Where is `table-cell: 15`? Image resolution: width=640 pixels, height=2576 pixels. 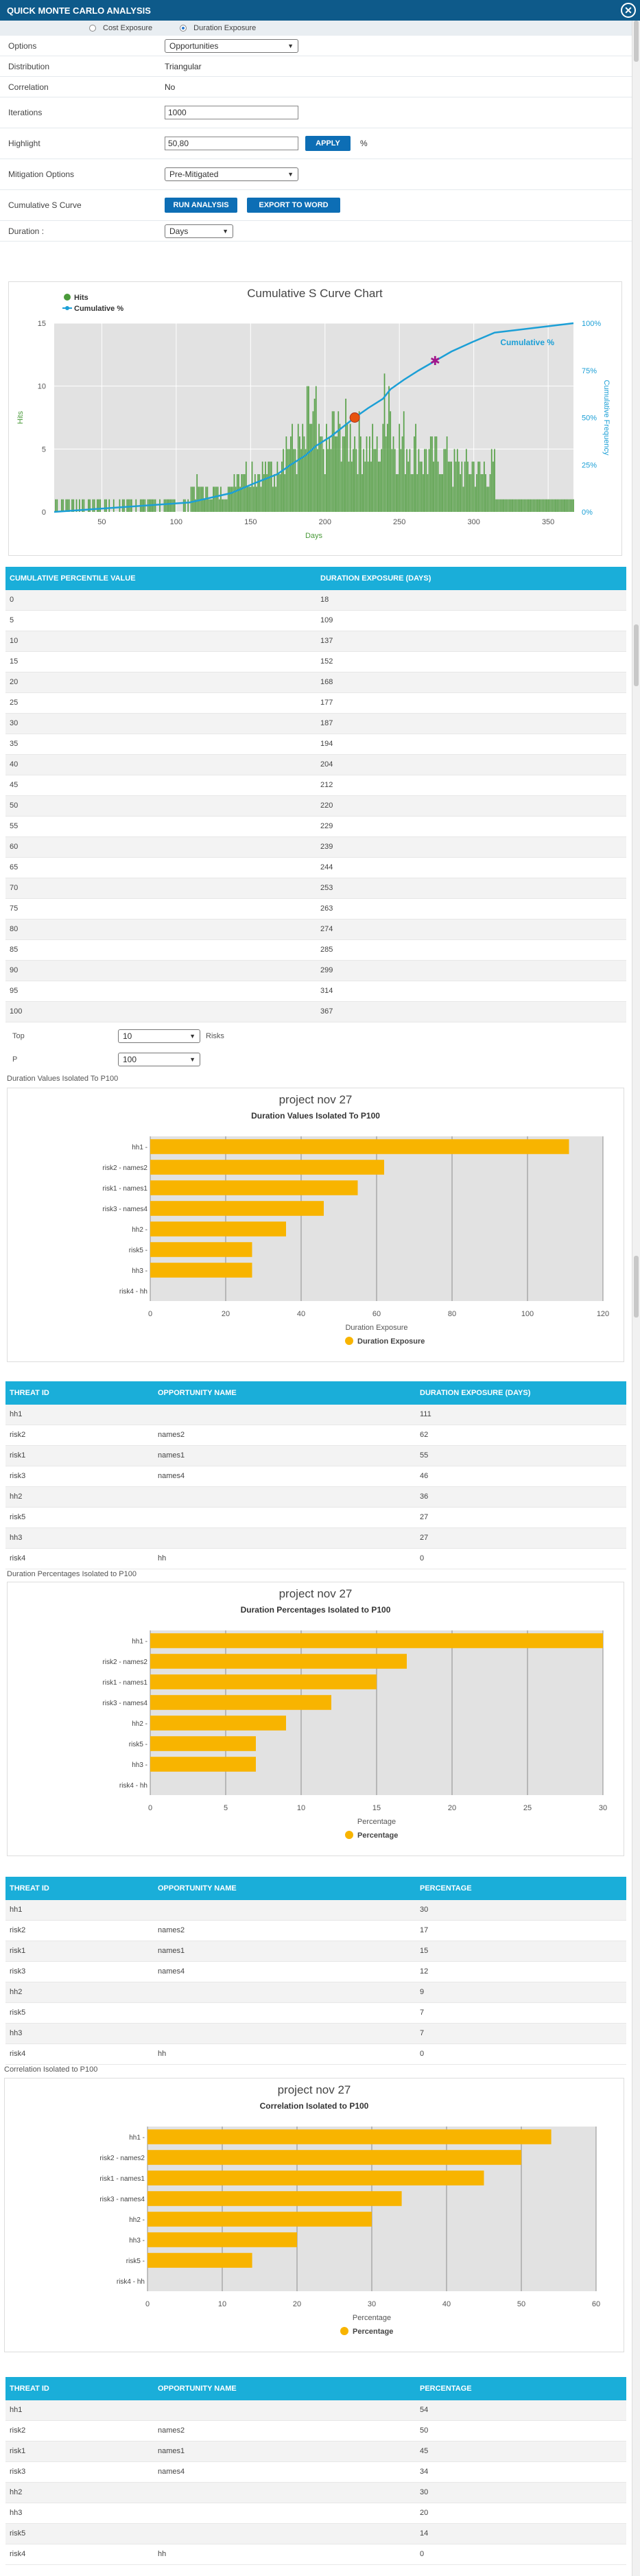
table-cell: 15 is located at coordinates (424, 1951).